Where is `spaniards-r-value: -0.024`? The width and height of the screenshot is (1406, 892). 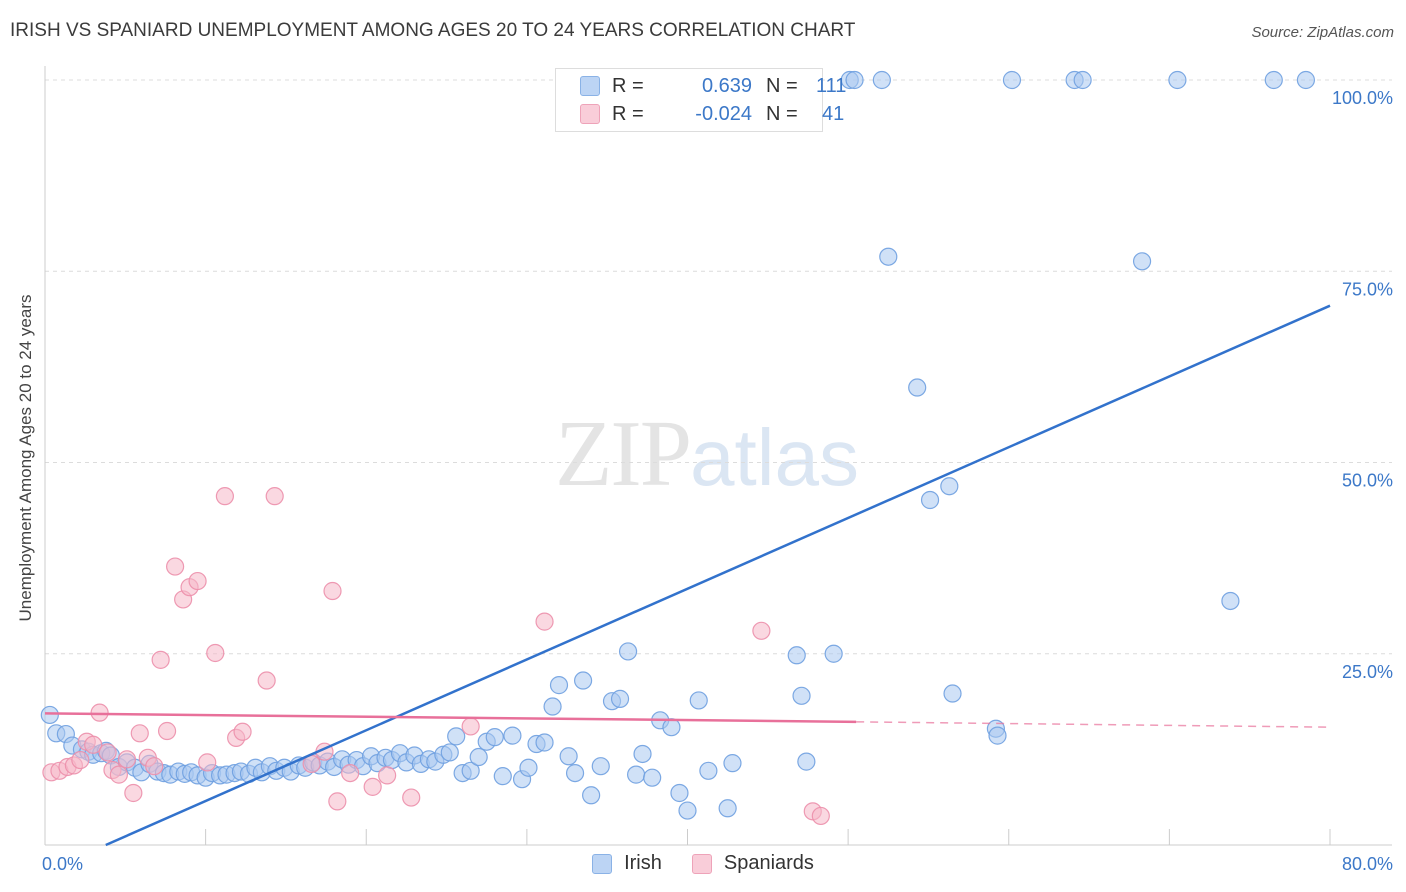 spaniards-r-value: -0.024 is located at coordinates (723, 113).